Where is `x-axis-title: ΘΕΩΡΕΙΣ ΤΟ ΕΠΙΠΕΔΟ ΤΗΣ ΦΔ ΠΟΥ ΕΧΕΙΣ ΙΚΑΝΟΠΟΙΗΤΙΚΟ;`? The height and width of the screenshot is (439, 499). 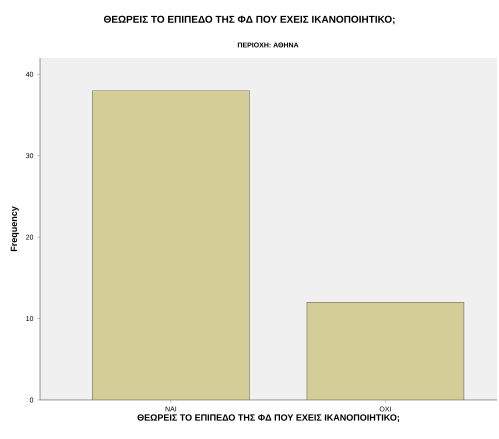 x-axis-title: ΘΕΩΡΕΙΣ ΤΟ ΕΠΙΠΕΔΟ ΤΗΣ ΦΔ ΠΟΥ ΕΧΕΙΣ ΙΚΑΝΟΠΟΙΗΤΙΚΟ; is located at coordinates (268, 418).